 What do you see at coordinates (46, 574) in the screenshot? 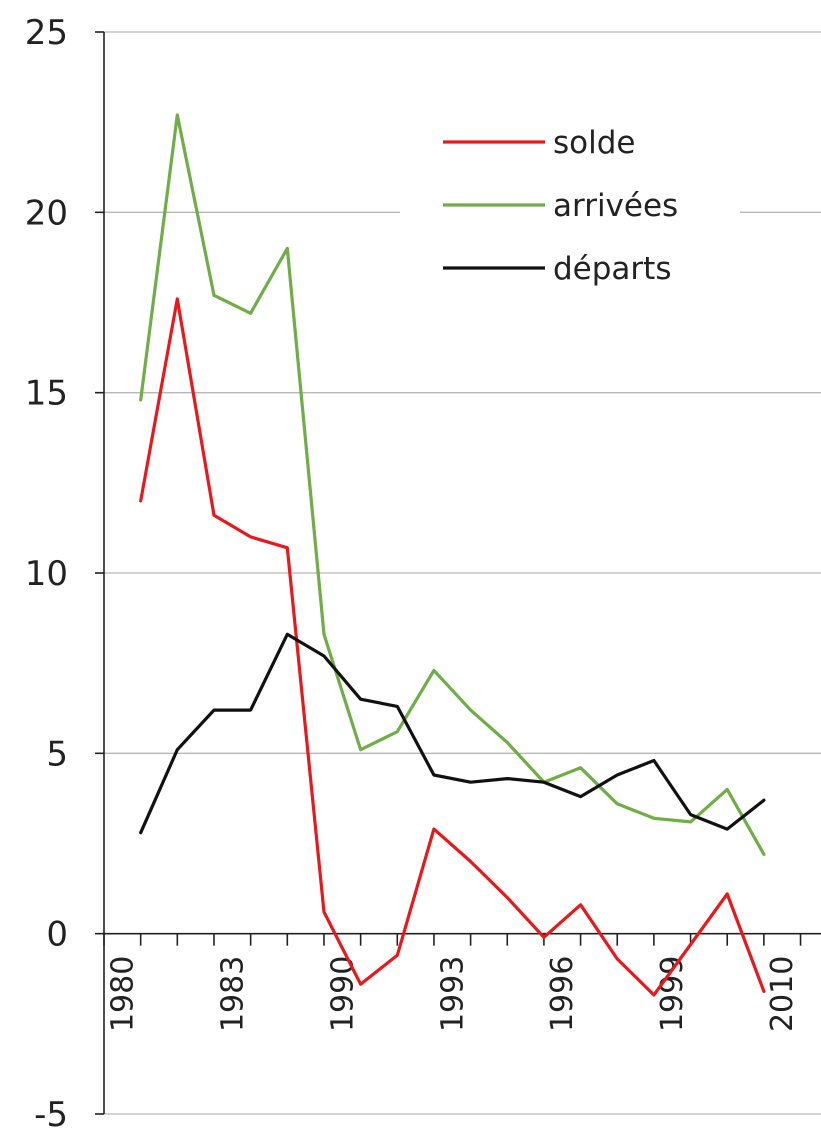
I see `y-tick-label: 10` at bounding box center [46, 574].